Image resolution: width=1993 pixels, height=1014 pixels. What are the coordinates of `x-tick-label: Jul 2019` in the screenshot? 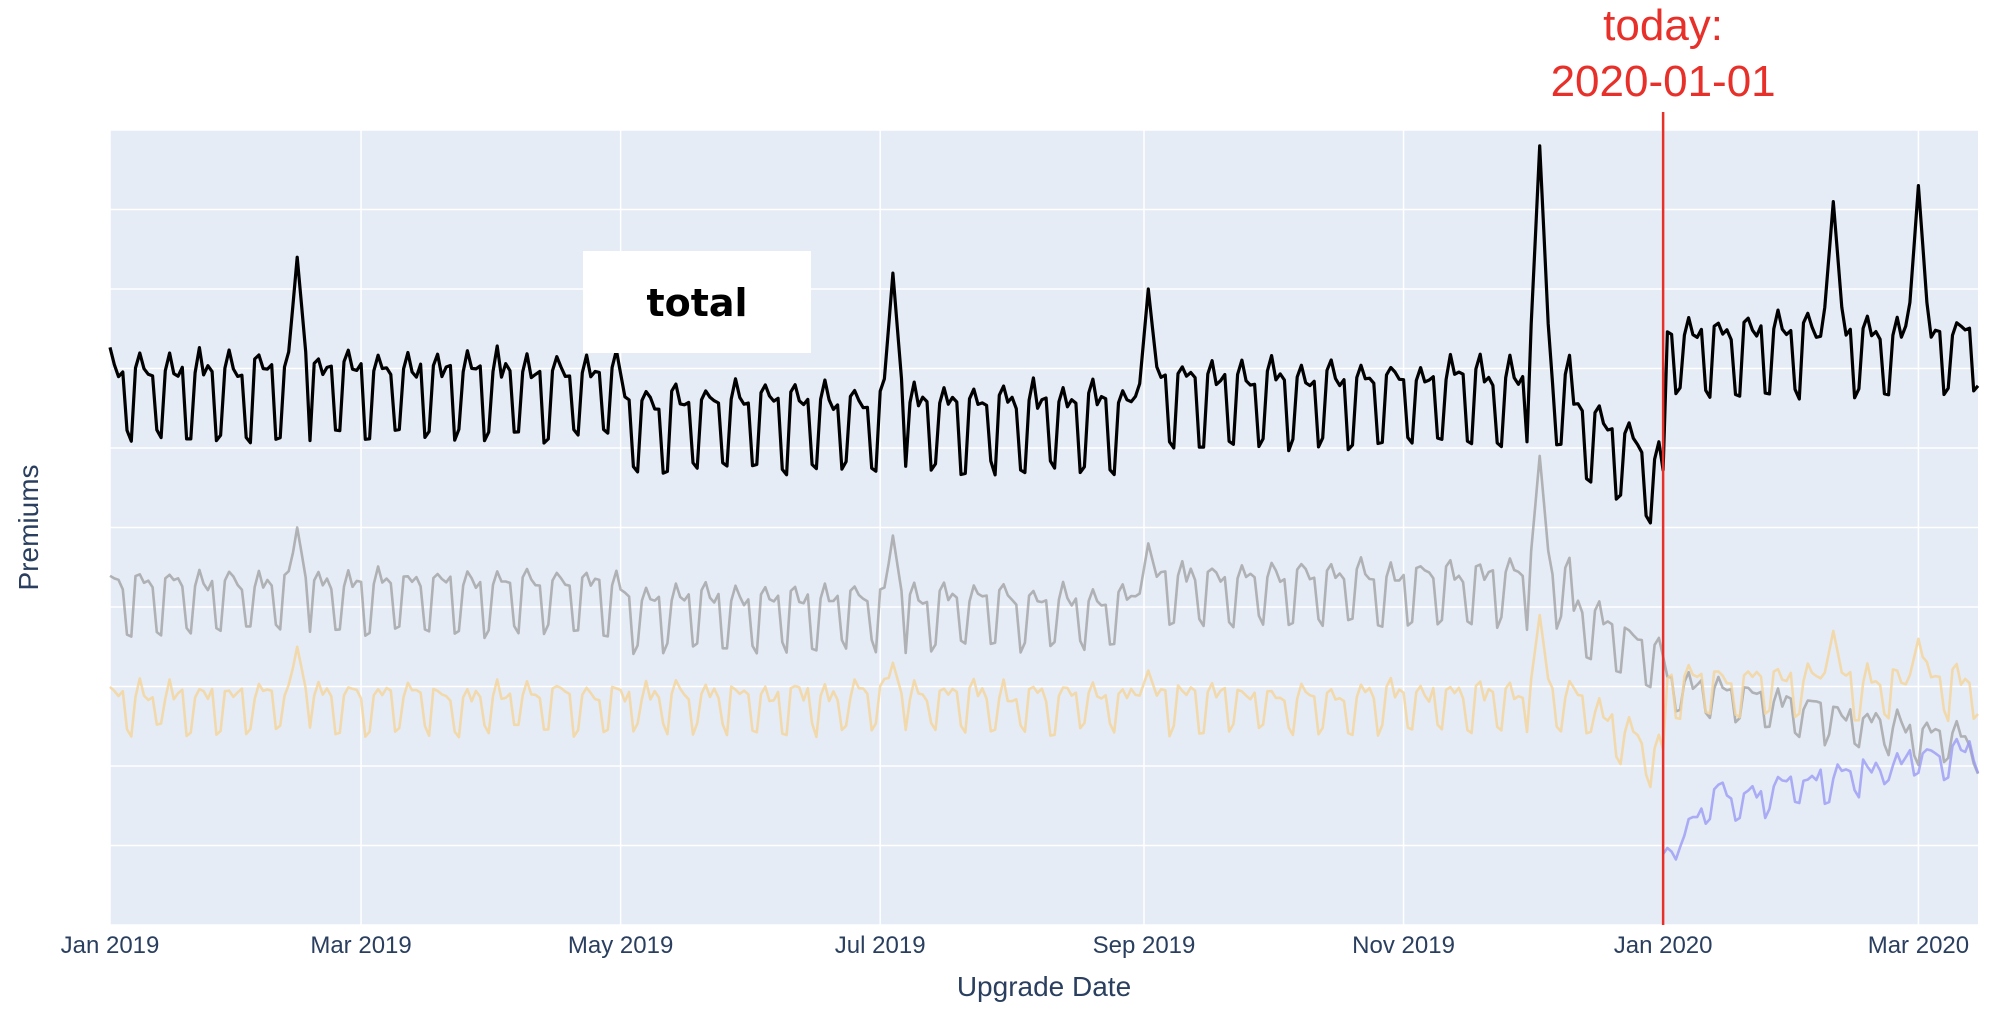 It's located at (880, 945).